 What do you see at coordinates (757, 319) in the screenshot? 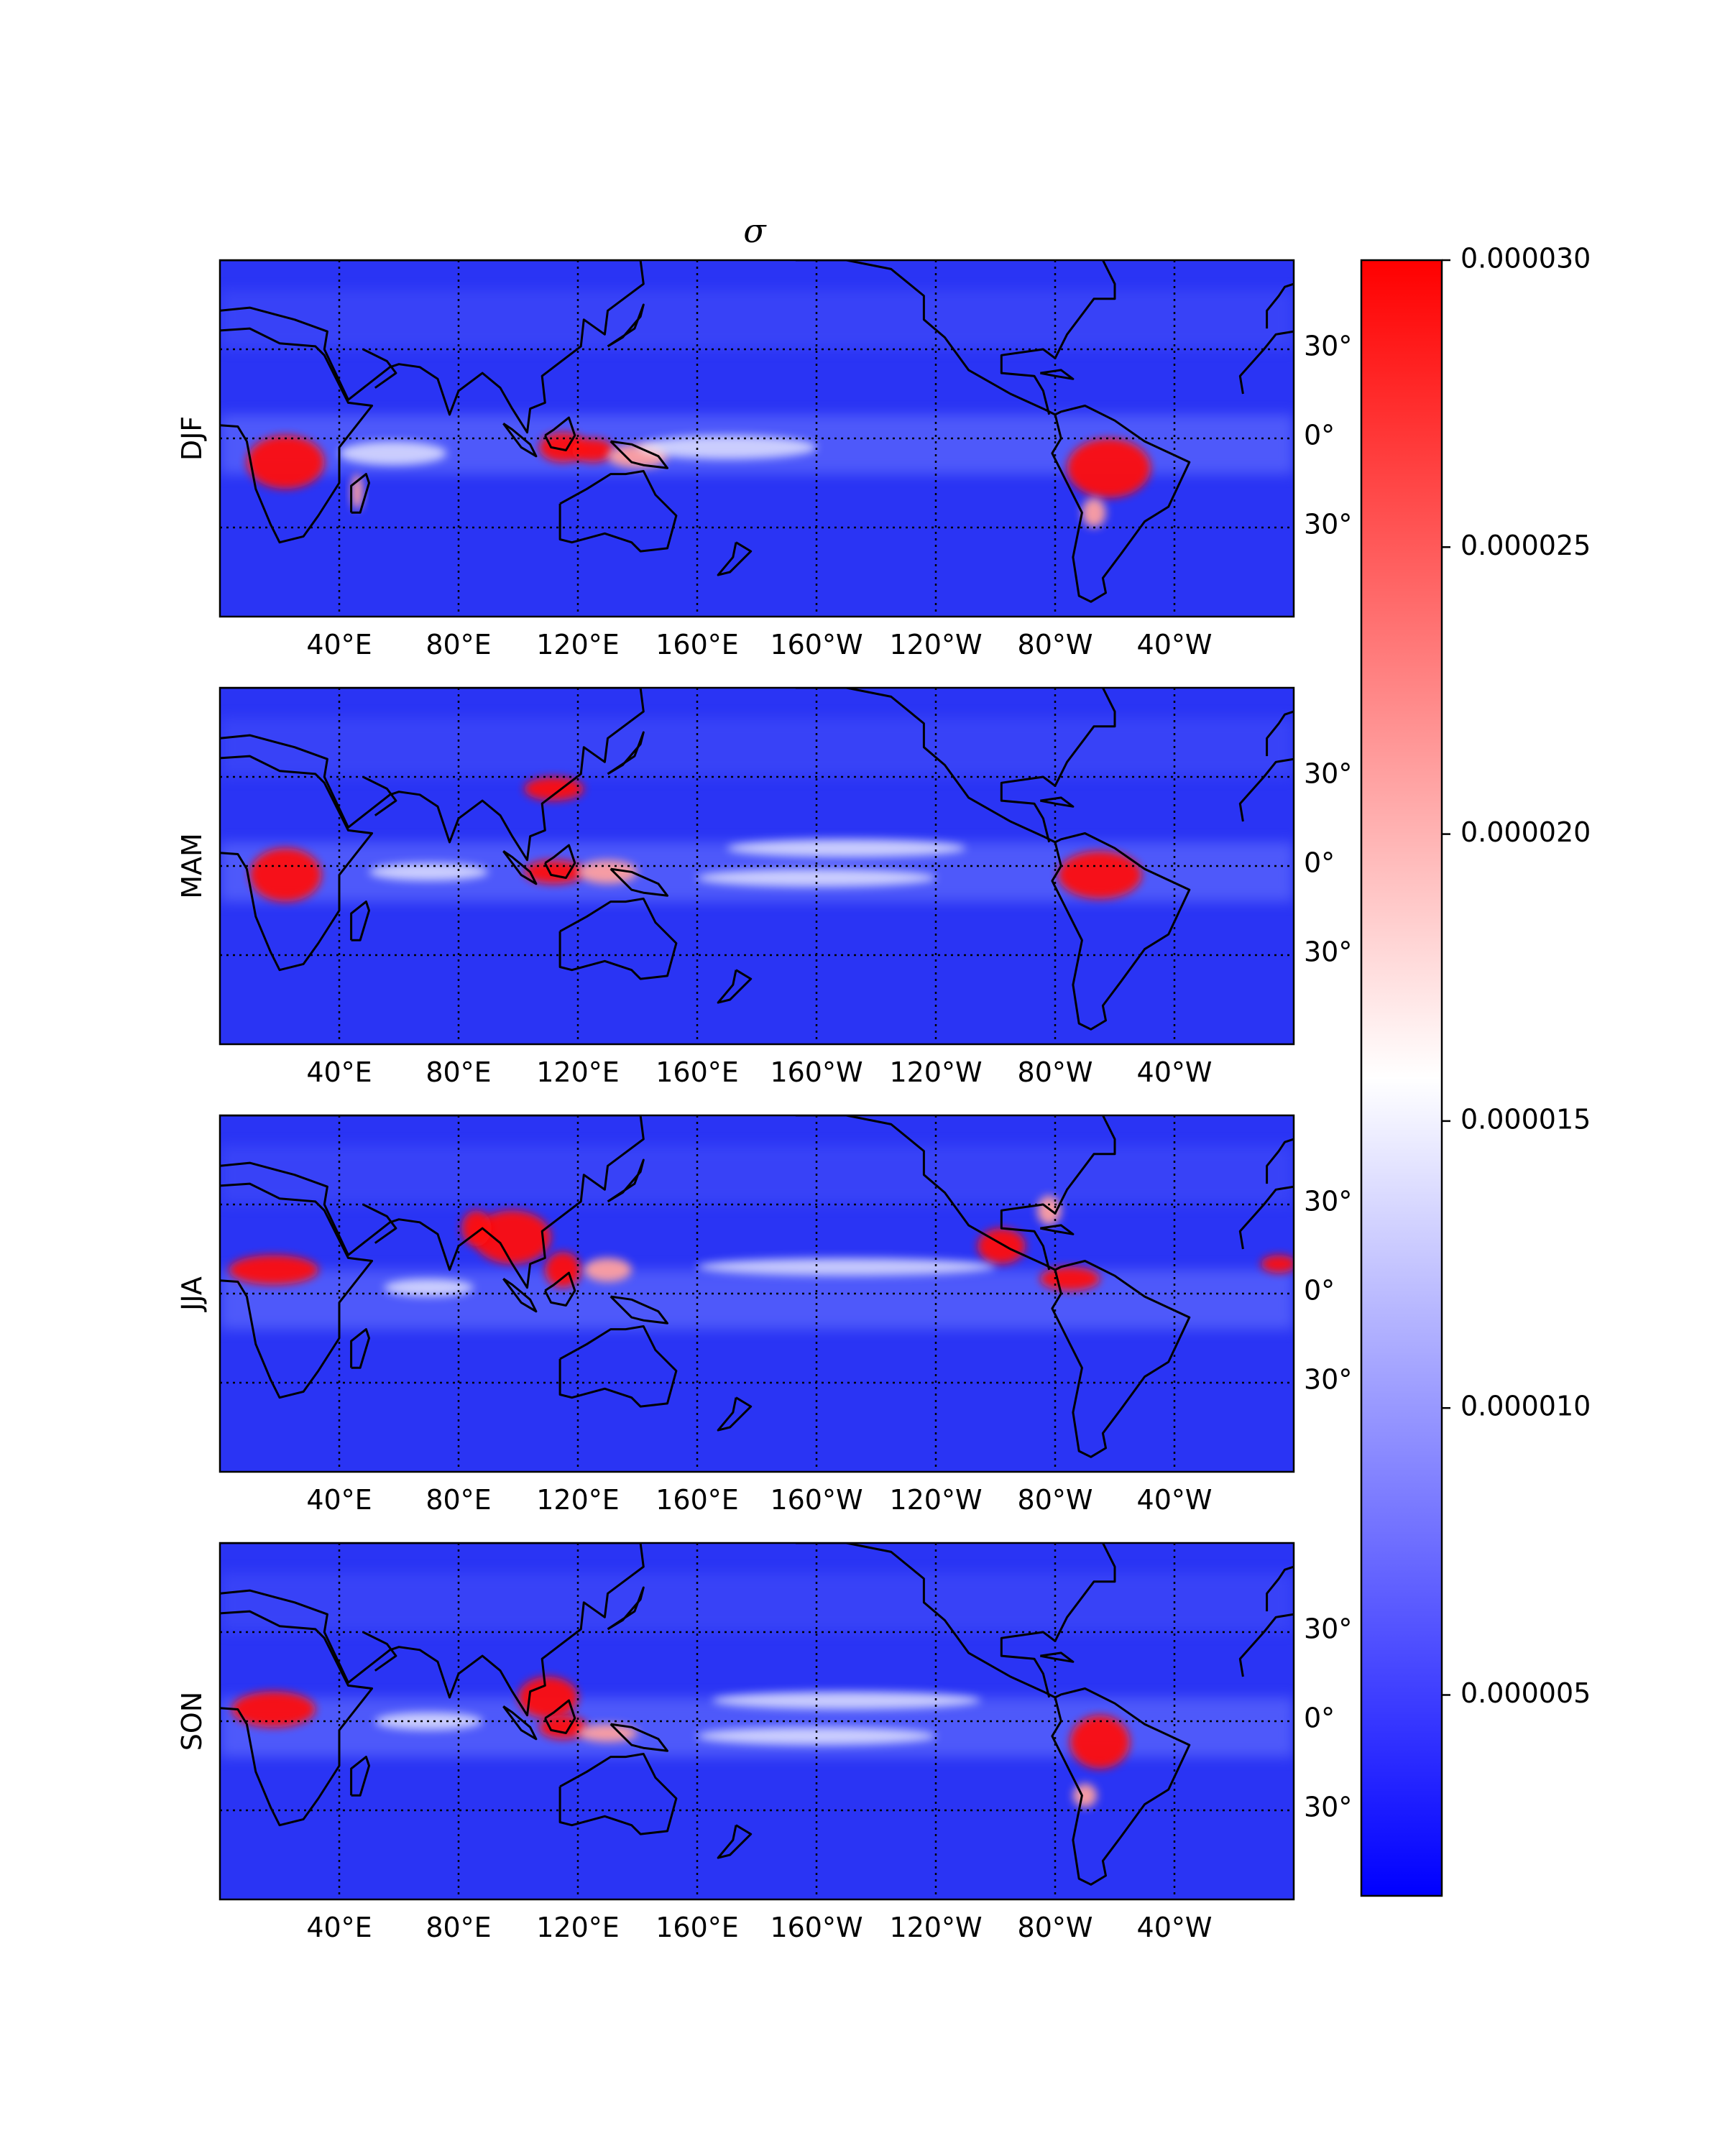
I see `midlat-band` at bounding box center [757, 319].